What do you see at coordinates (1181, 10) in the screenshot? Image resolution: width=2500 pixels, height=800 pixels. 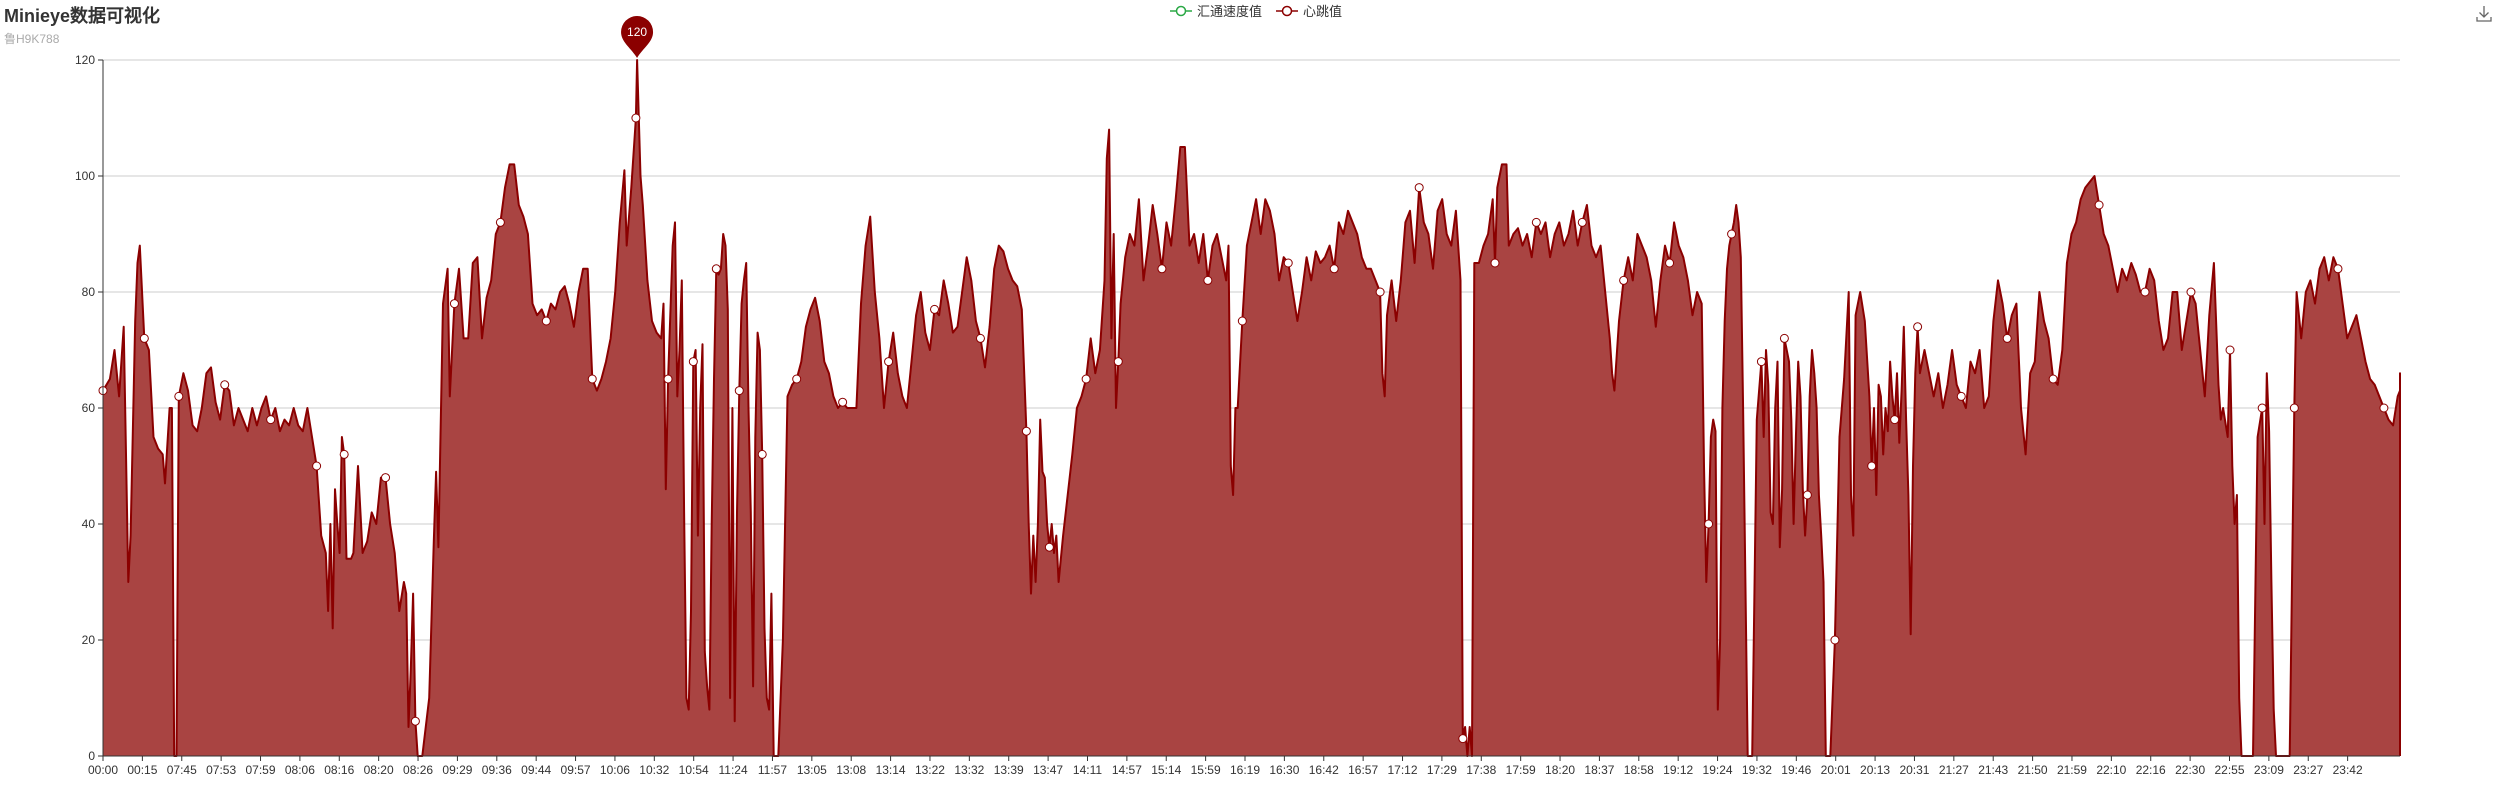 I see `legend-marker-speed` at bounding box center [1181, 10].